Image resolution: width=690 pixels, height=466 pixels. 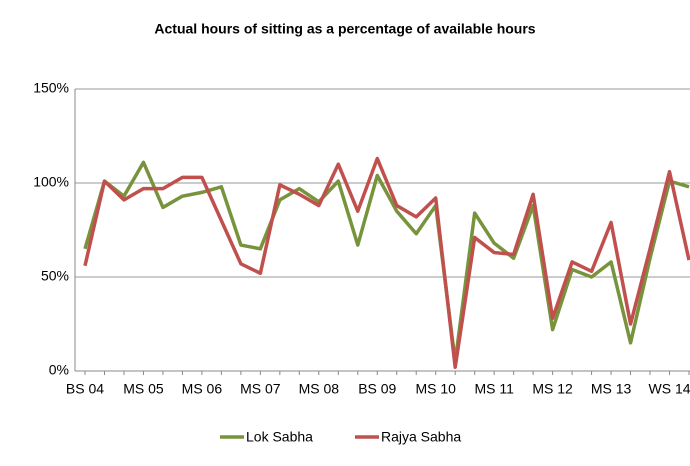 What do you see at coordinates (55, 276) in the screenshot?
I see `y-tick-label: 50%` at bounding box center [55, 276].